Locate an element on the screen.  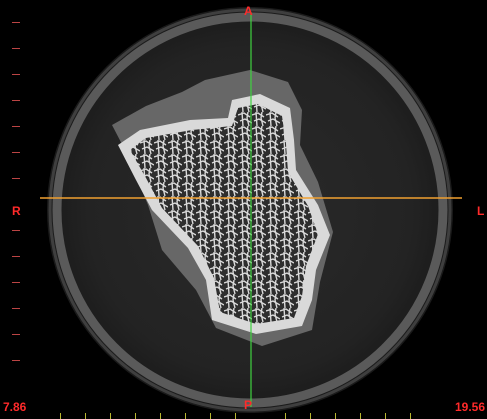
bottom-scale-ruler is located at coordinates (243, 414).